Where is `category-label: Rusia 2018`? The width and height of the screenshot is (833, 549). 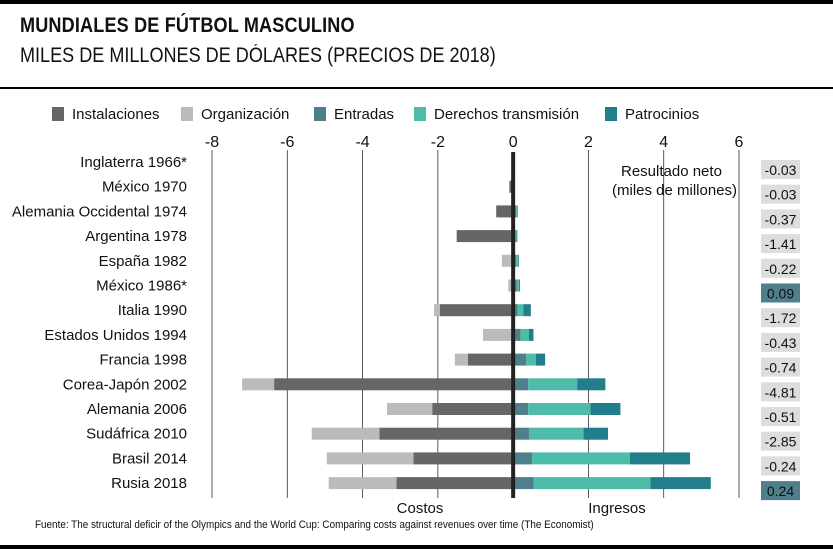
category-label: Rusia 2018 is located at coordinates (149, 483).